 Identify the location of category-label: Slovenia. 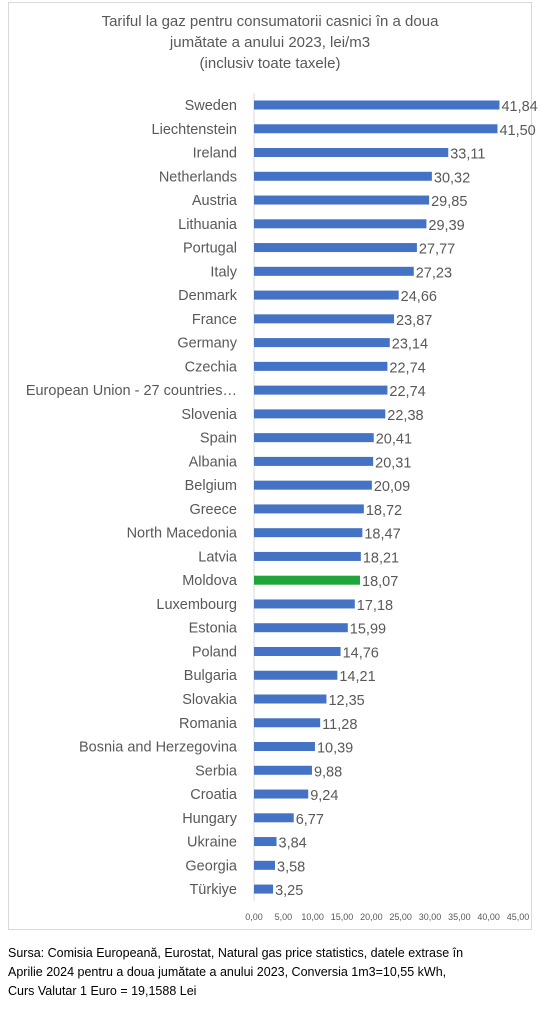
(209, 415).